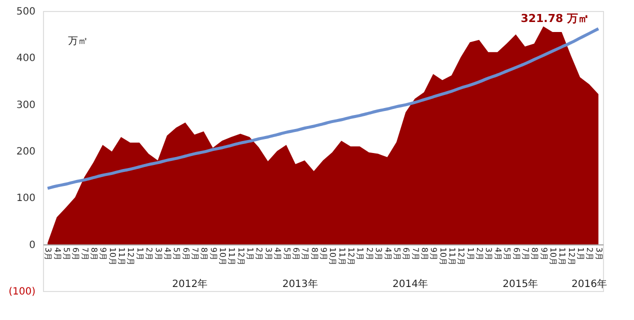 The image size is (634, 320). Describe the element at coordinates (554, 18) in the screenshot. I see `annotation: 321.78 万㎡` at that location.